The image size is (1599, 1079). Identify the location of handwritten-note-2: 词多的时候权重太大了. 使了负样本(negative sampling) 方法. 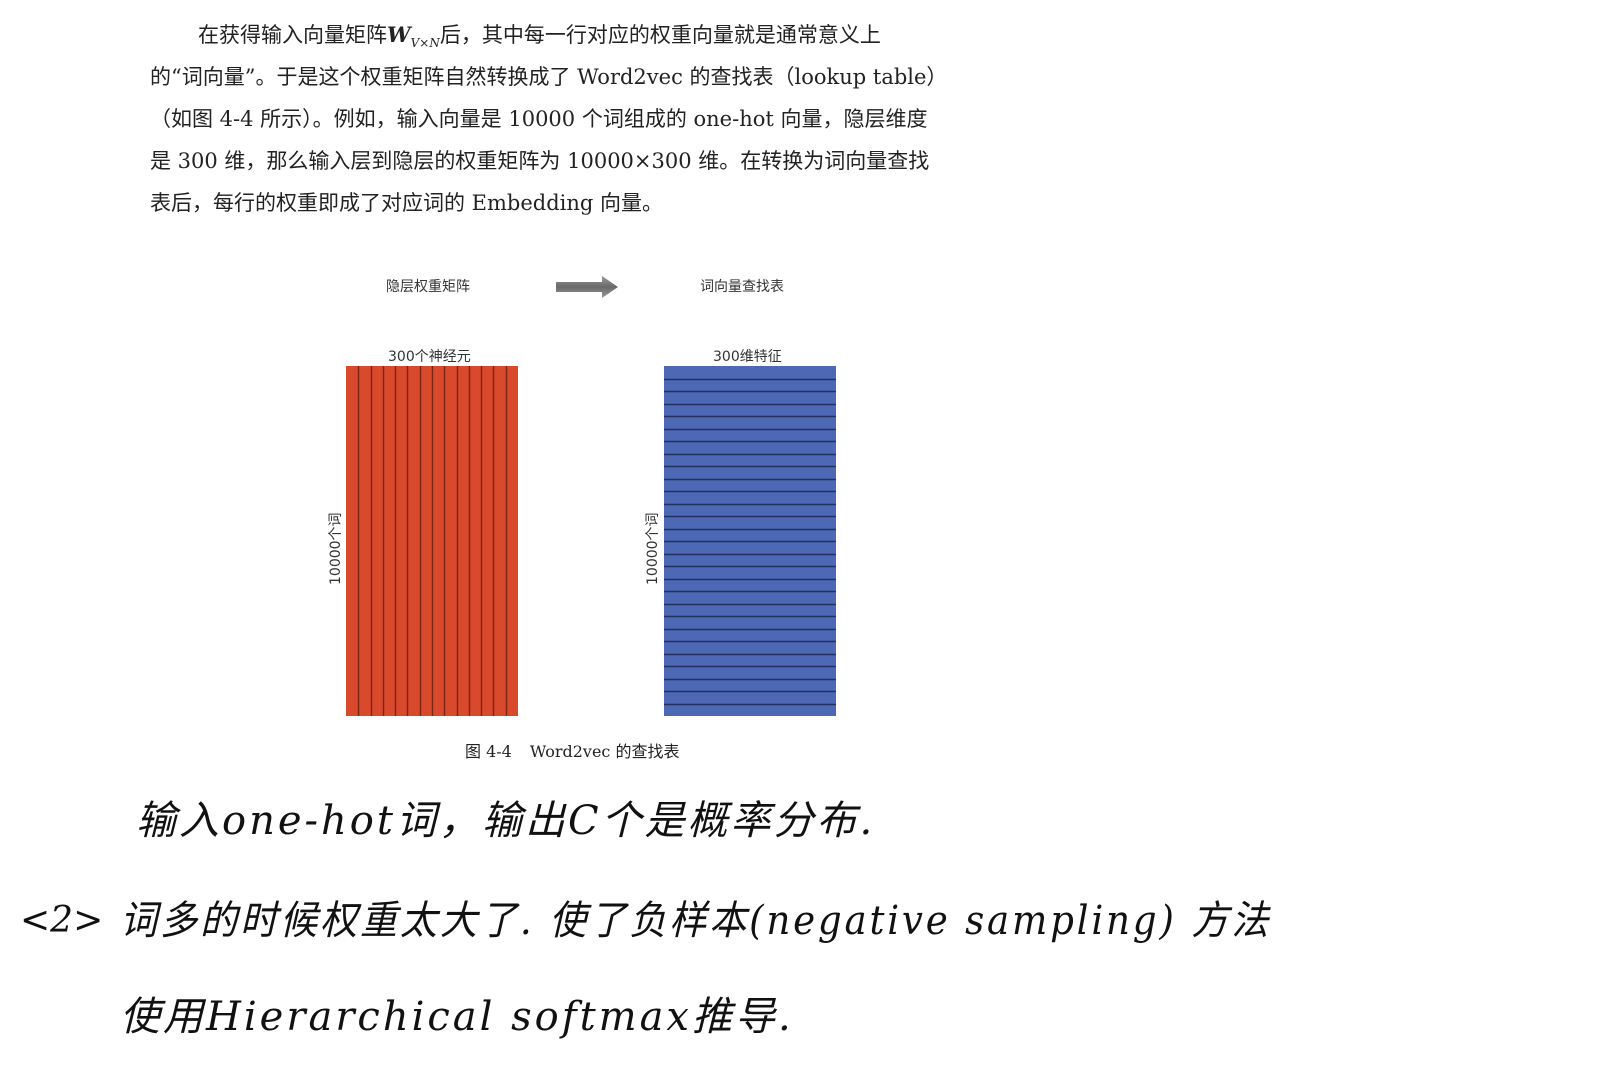
(696, 921).